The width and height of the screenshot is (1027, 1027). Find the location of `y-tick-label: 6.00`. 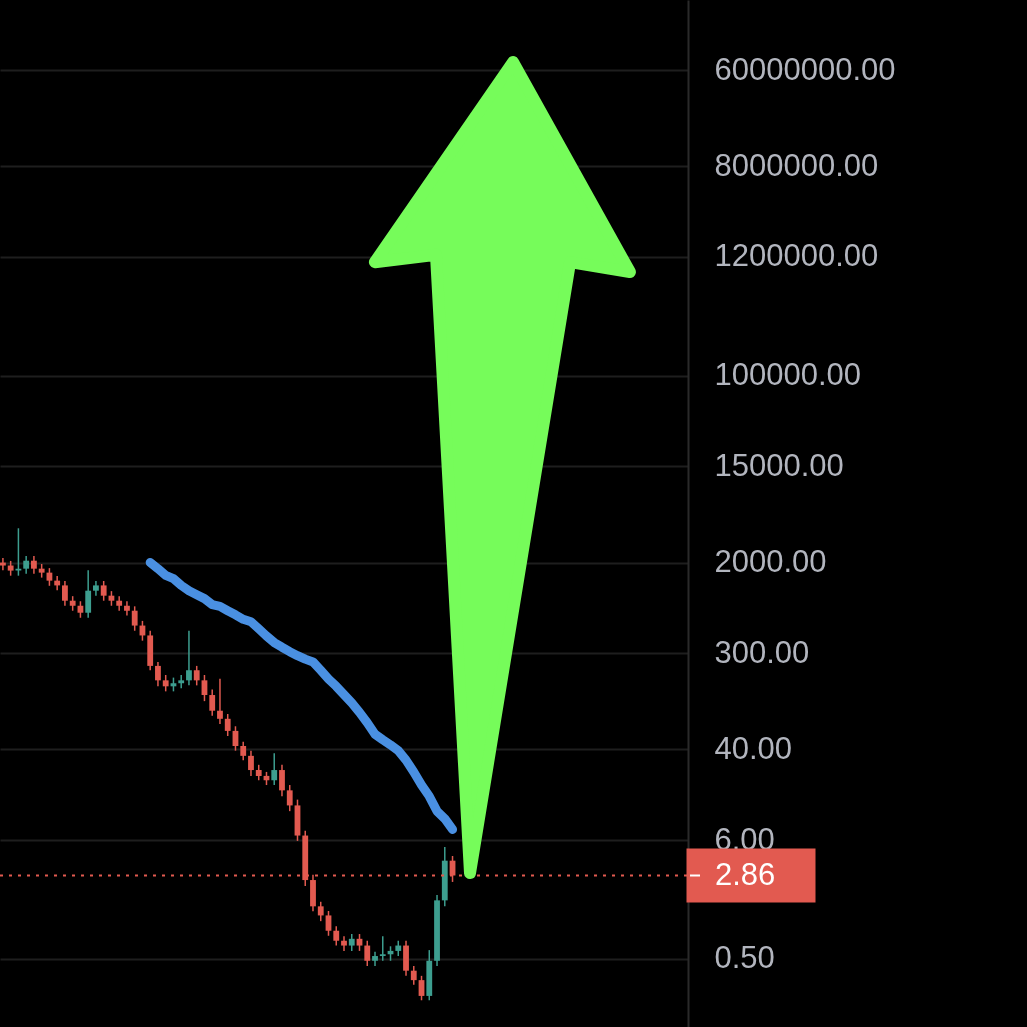

y-tick-label: 6.00 is located at coordinates (744, 839).